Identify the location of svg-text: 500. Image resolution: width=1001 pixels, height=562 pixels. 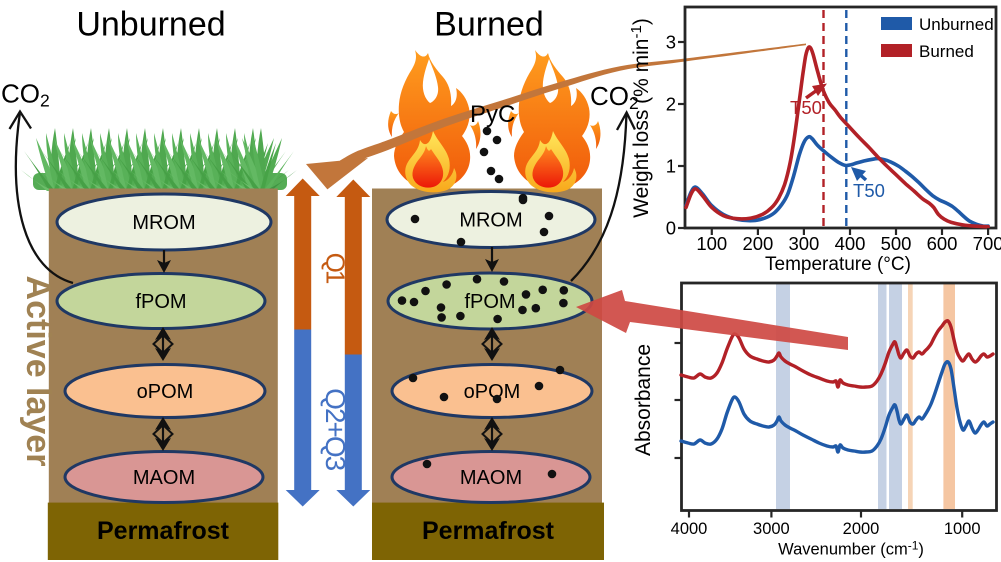
(896, 243).